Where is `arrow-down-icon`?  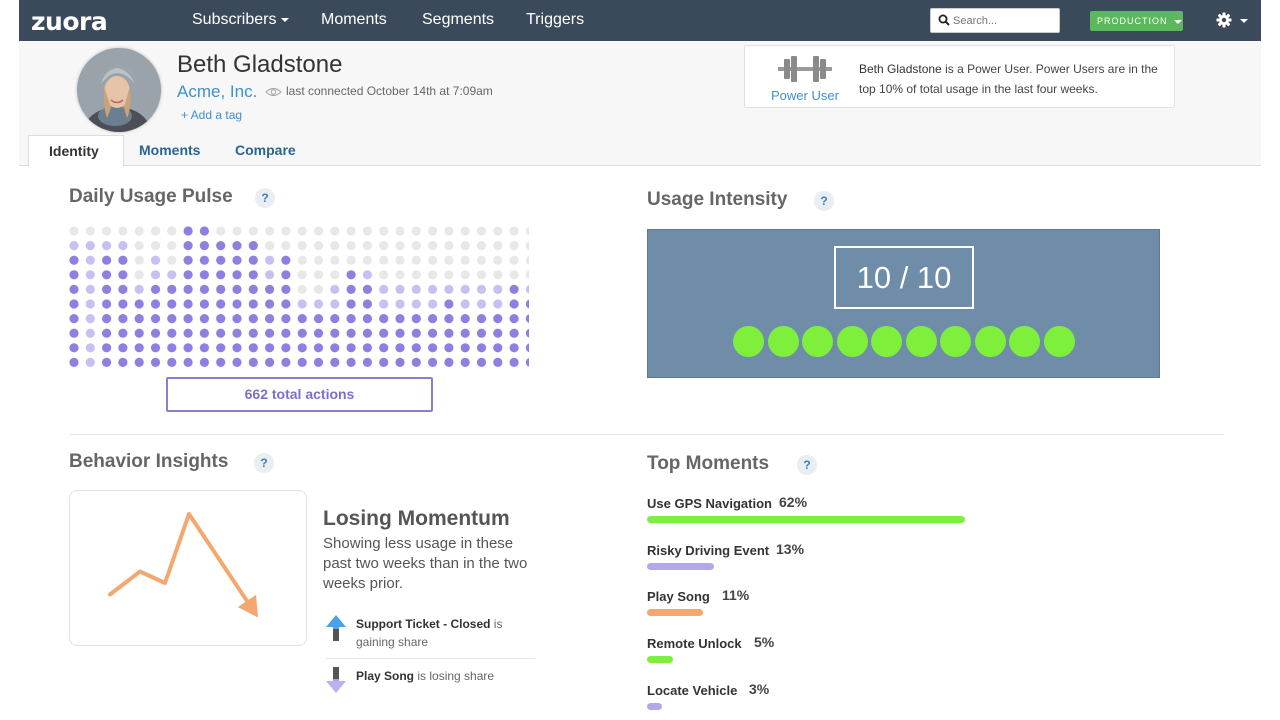
arrow-down-icon is located at coordinates (336, 680).